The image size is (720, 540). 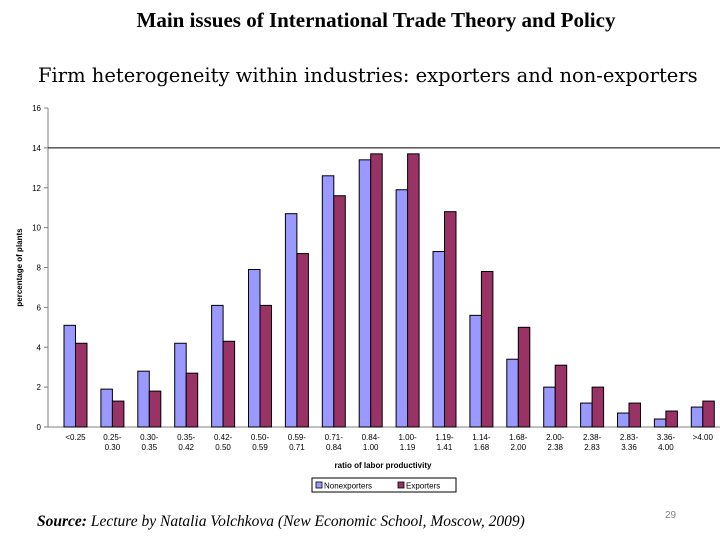 I want to click on x-tick-label: 1.41, so click(x=445, y=447).